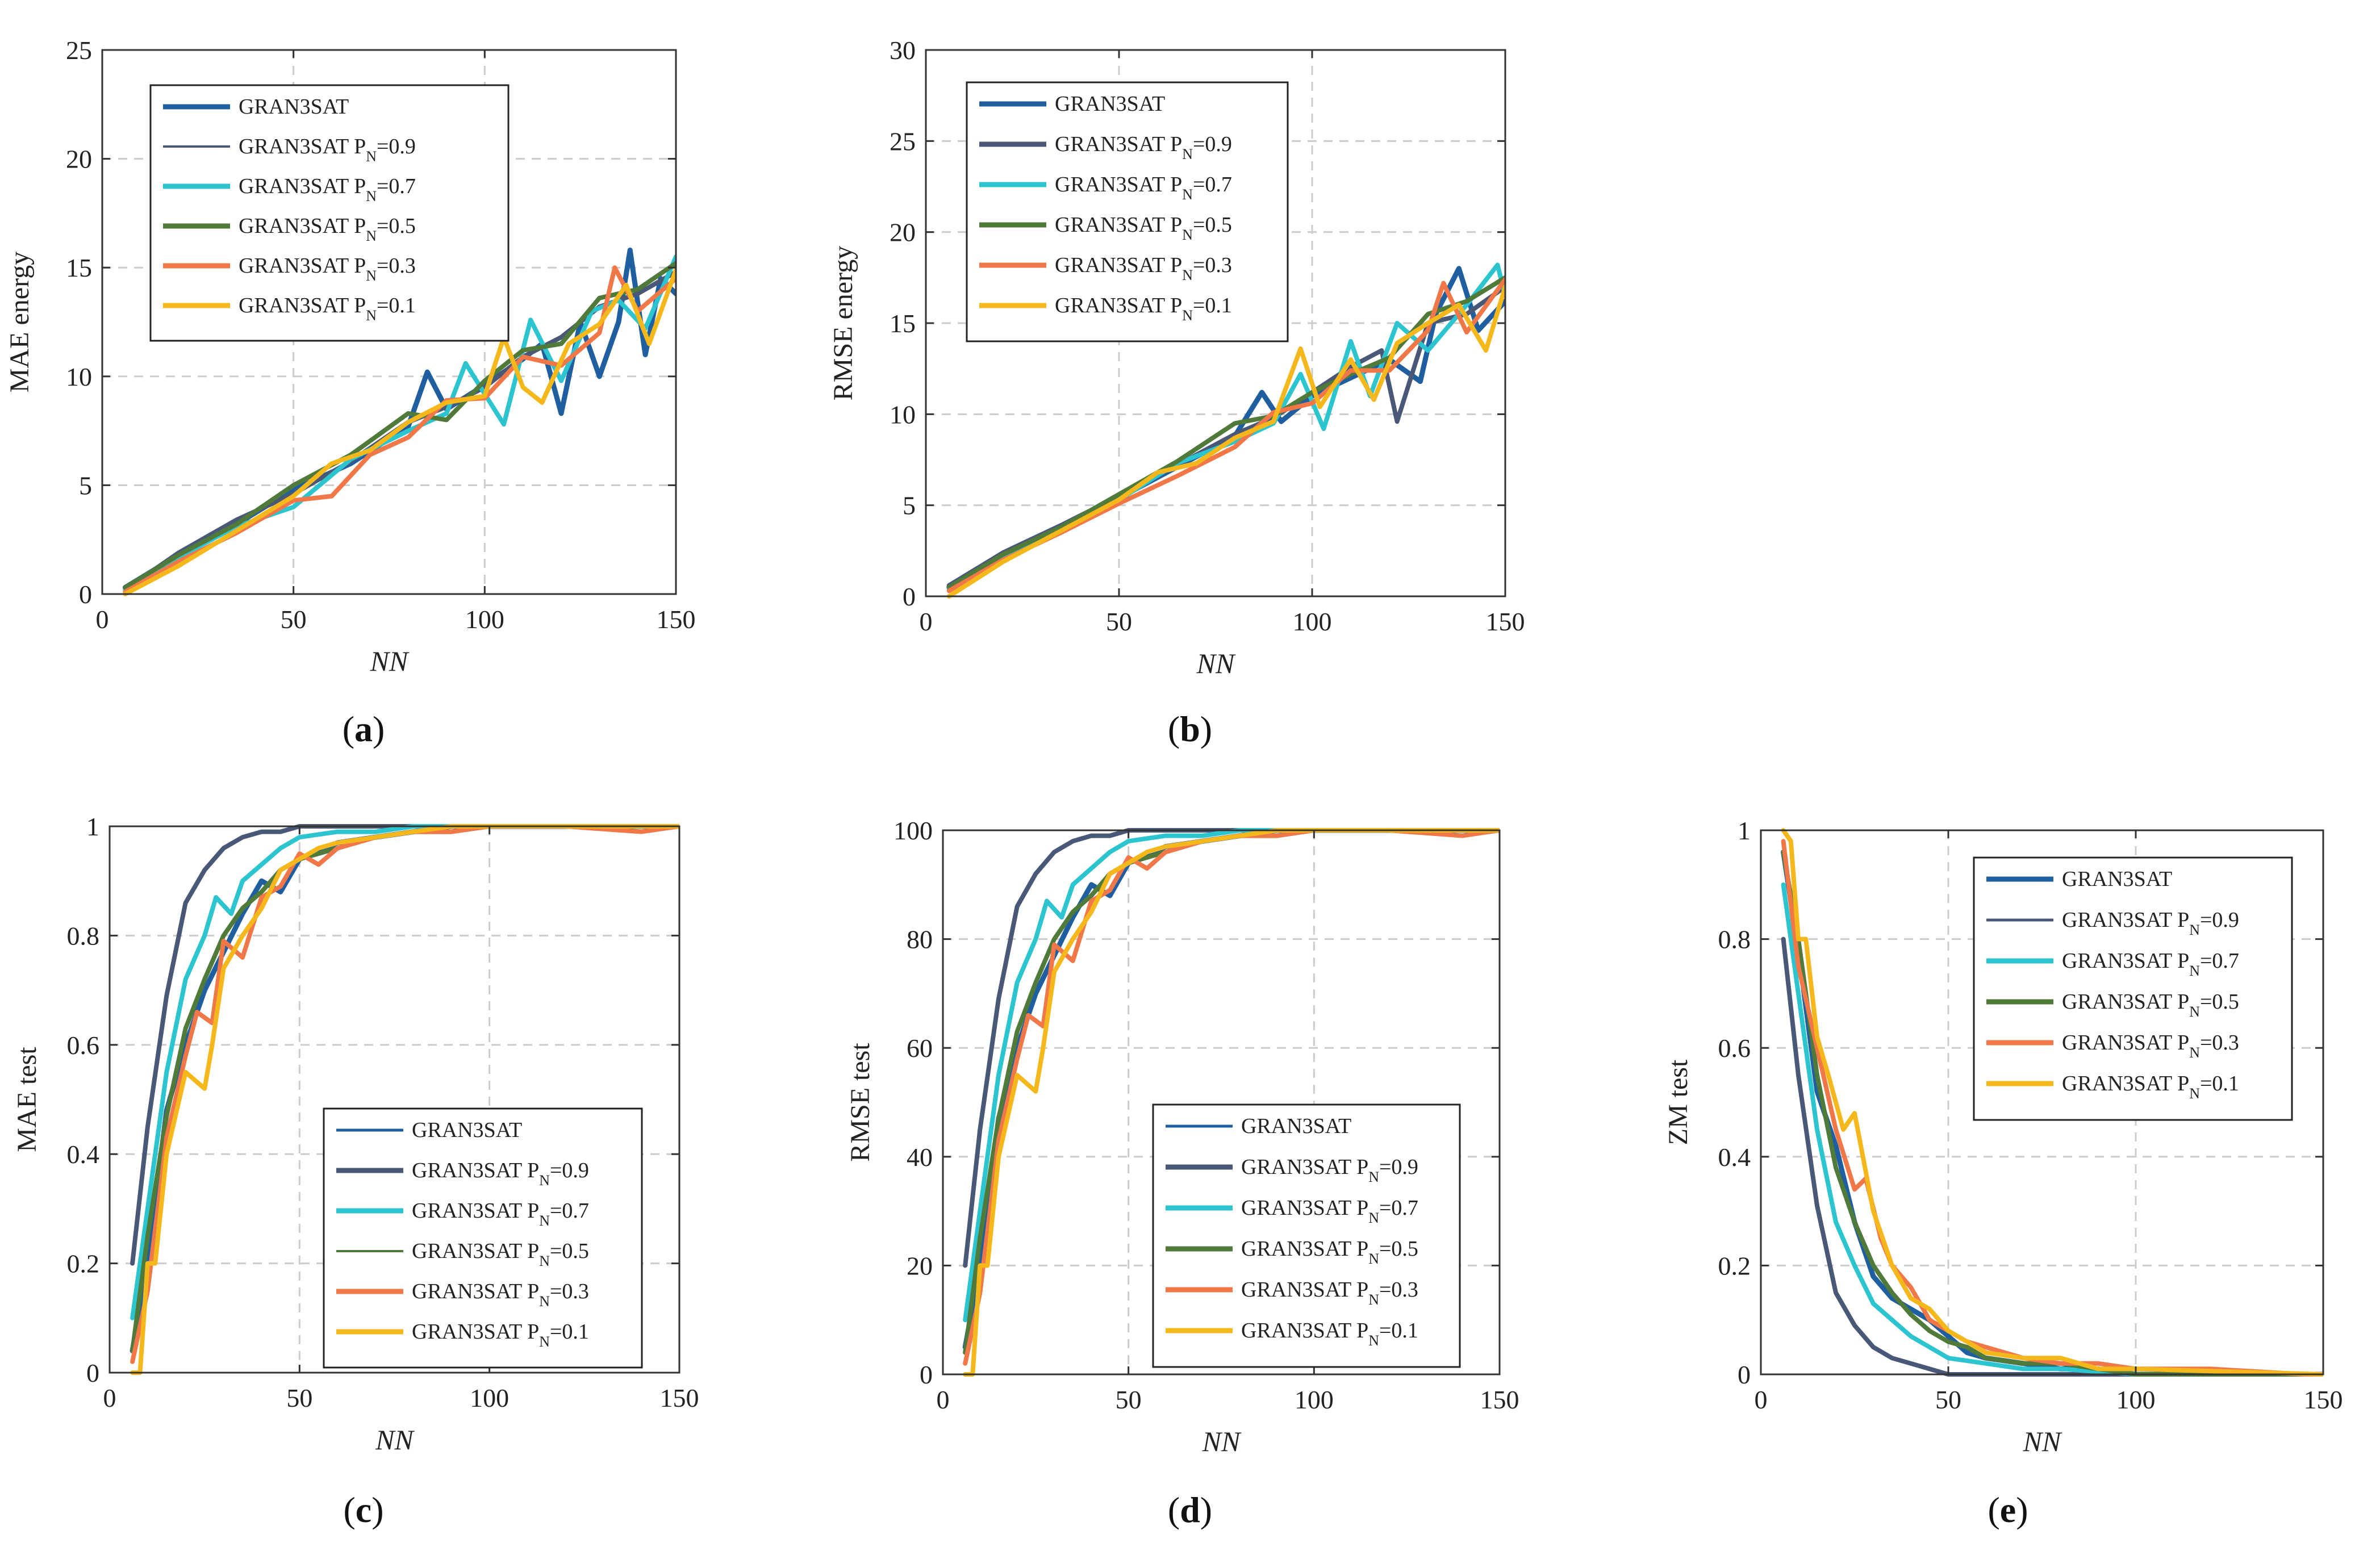  Describe the element at coordinates (843, 323) in the screenshot. I see `y-axis-label-b: RMSE energy` at that location.